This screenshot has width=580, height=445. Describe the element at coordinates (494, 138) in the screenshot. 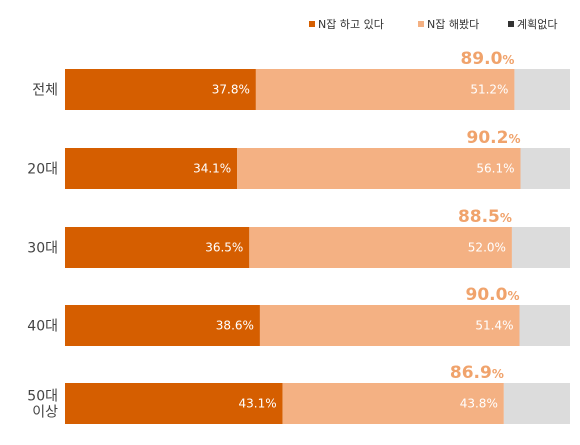

I see `total-label: 90.2%` at that location.